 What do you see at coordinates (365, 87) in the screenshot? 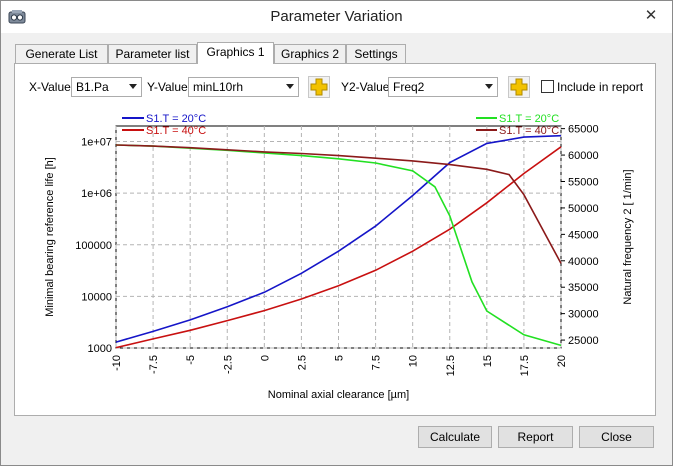
I see `y2-value-label: Y2-Value` at bounding box center [365, 87].